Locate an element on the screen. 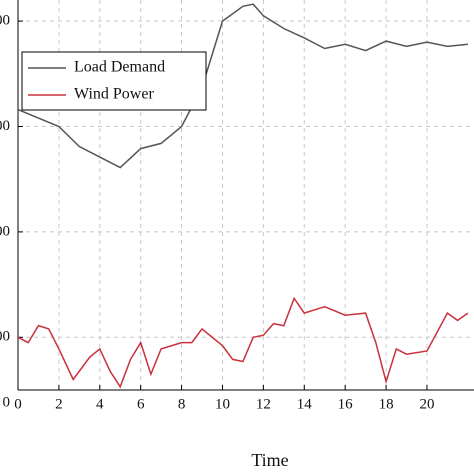  x-tick-label: 6 is located at coordinates (141, 404).